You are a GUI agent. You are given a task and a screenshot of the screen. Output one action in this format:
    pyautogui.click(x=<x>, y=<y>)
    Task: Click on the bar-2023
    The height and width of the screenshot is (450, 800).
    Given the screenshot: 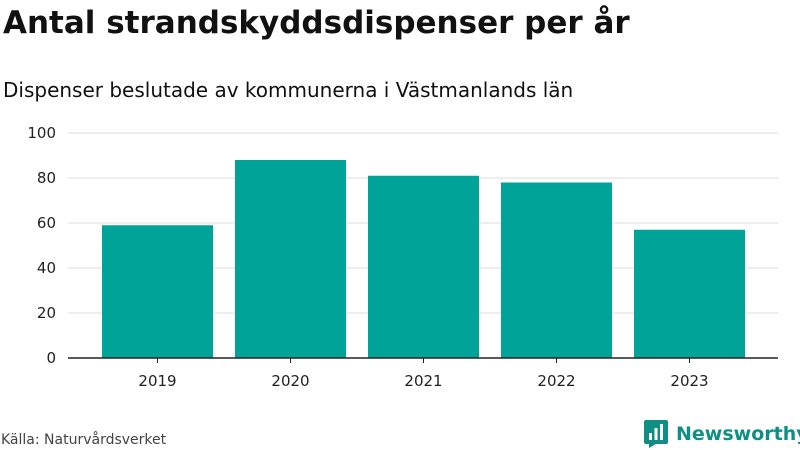 What is the action you would take?
    pyautogui.click(x=689, y=293)
    